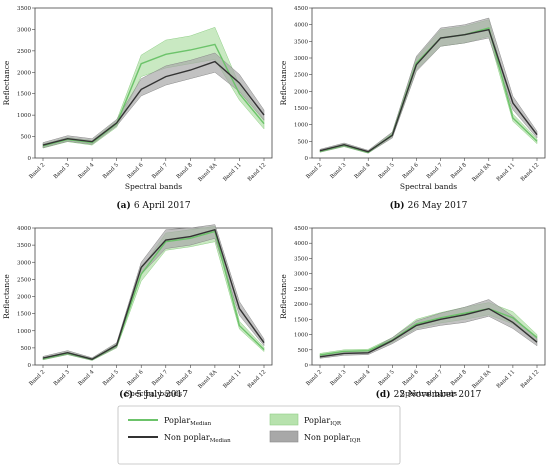 This screenshot has height=471, width=550. I want to click on panel-caption: (d) 22 November 2017, so click(429, 394).